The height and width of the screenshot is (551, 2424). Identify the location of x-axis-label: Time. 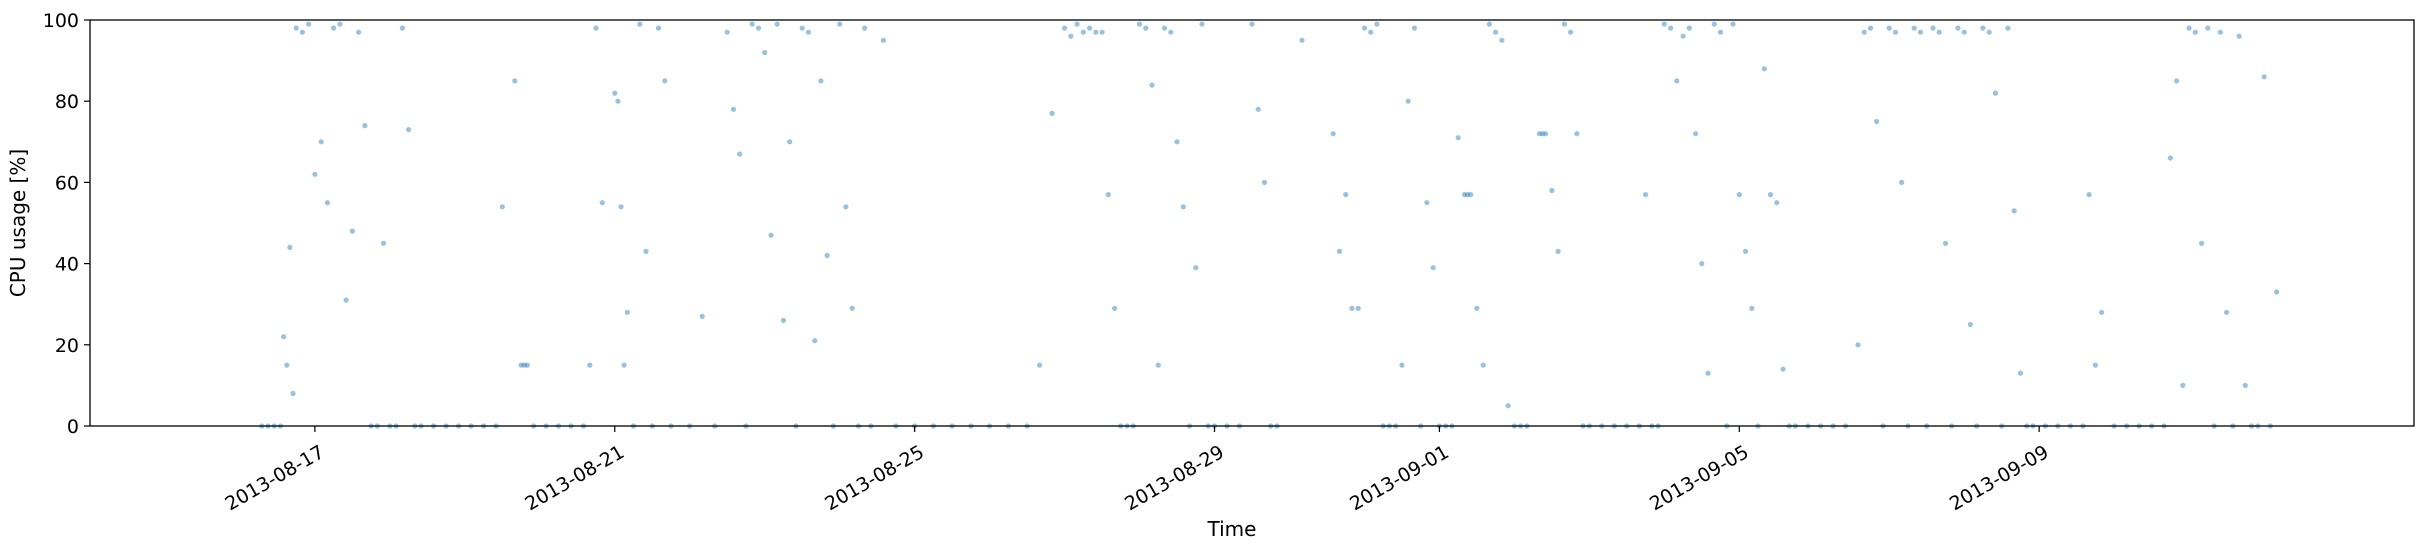
(1232, 529).